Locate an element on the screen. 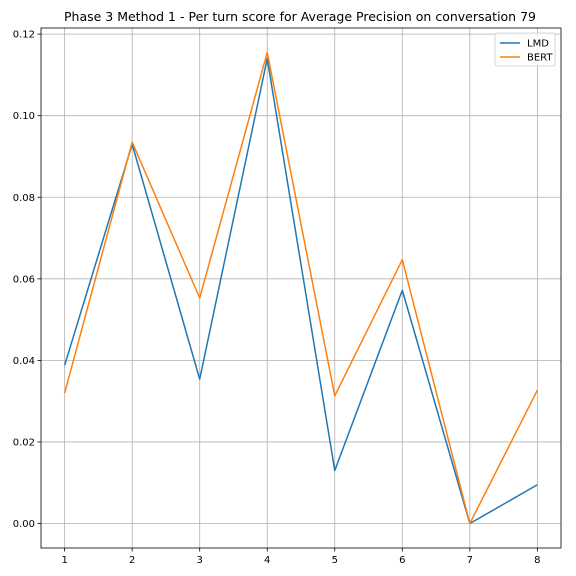  y-tick-label: 0.04 is located at coordinates (24, 361).